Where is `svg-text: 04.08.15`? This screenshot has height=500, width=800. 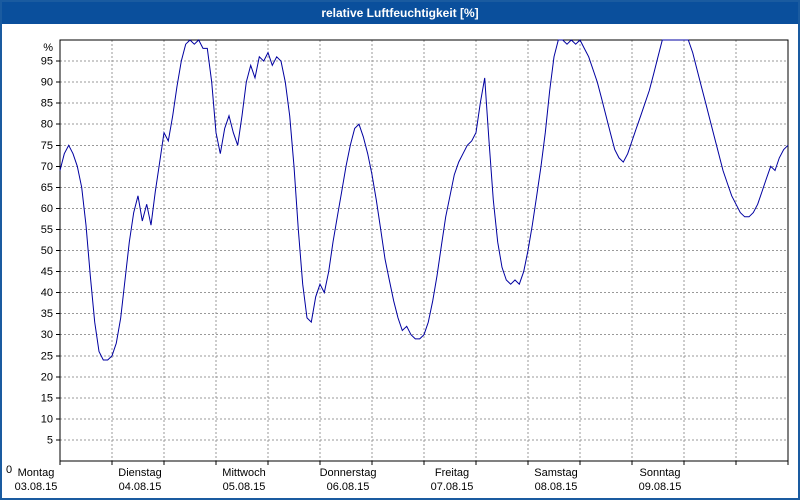 svg-text: 04.08.15 is located at coordinates (140, 487).